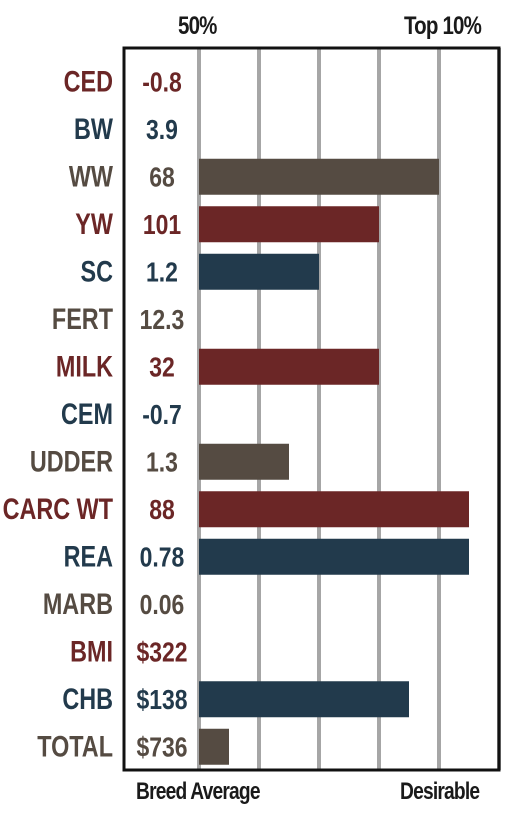 The width and height of the screenshot is (511, 818). What do you see at coordinates (162, 225) in the screenshot?
I see `trait-value: 101` at bounding box center [162, 225].